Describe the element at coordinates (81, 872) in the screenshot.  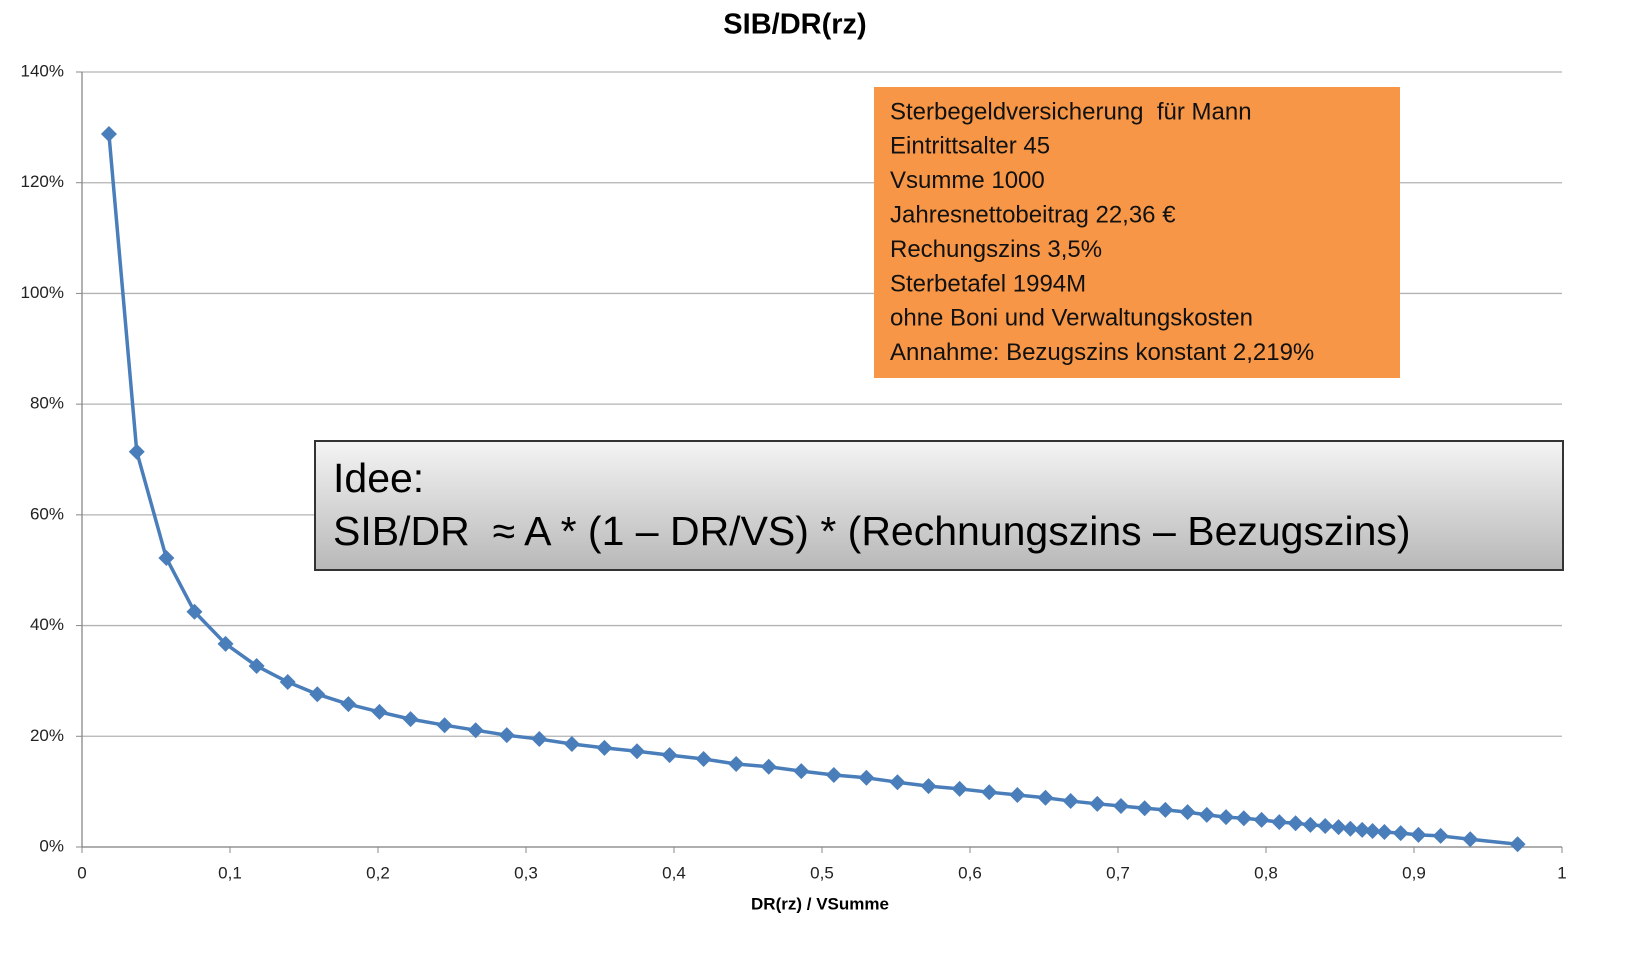
I see `x-tick-label: 0` at that location.